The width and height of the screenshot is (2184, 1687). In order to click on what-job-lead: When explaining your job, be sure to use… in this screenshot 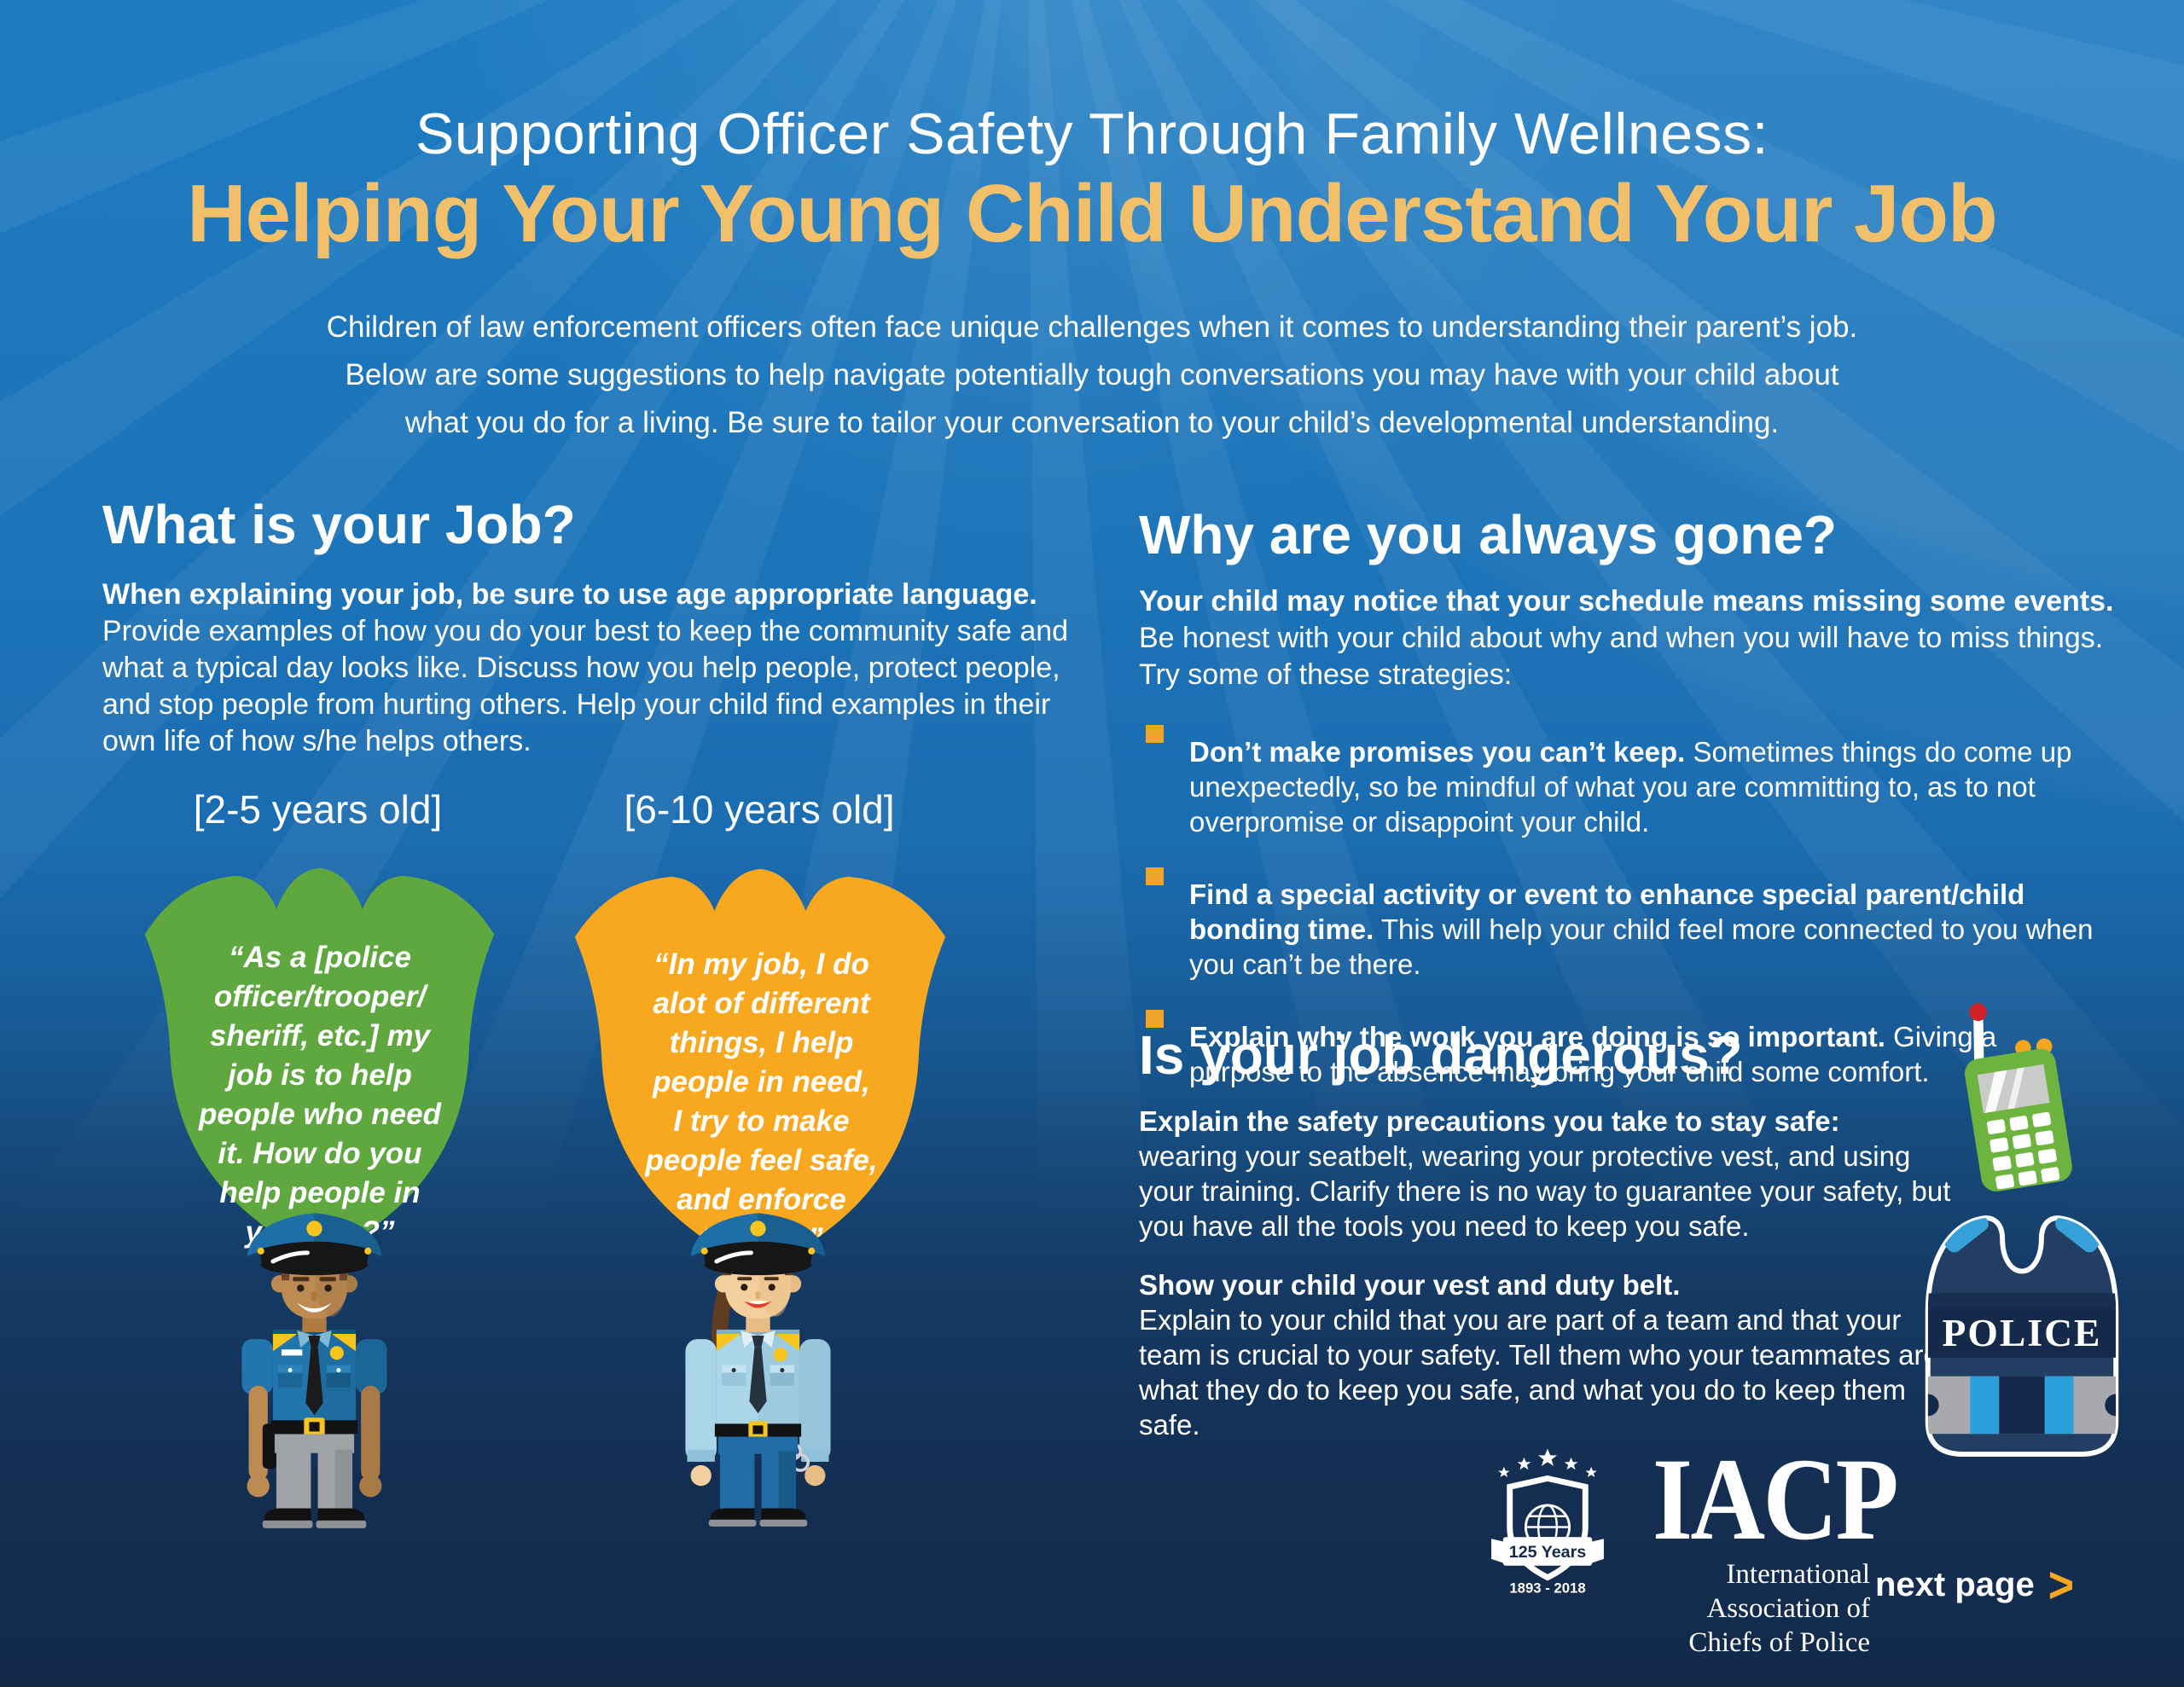, I will do `click(569, 594)`.